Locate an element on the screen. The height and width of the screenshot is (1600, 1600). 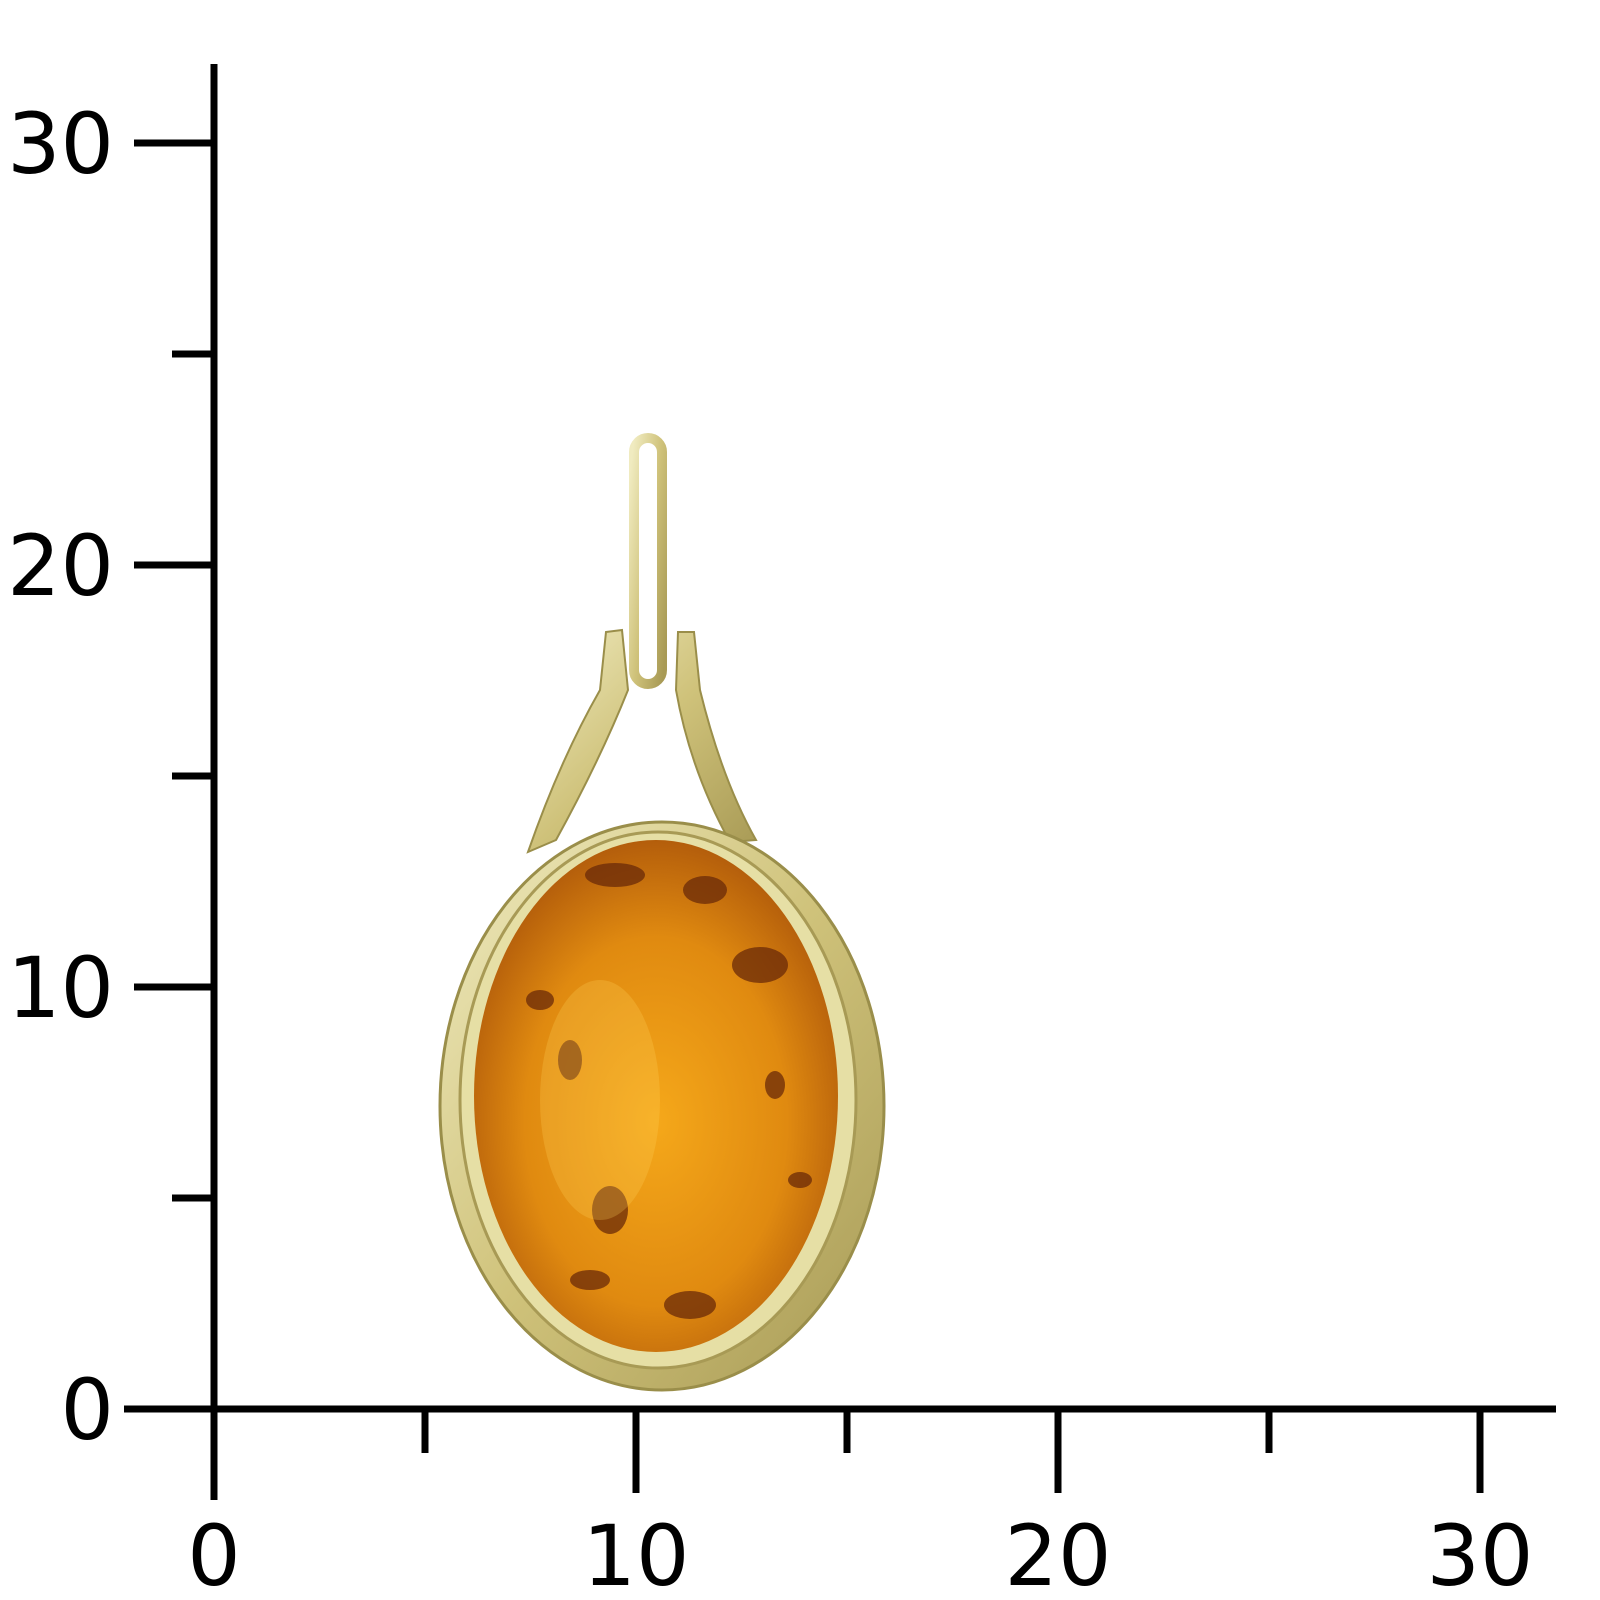
amber-inclusions is located at coordinates (669, 1091).